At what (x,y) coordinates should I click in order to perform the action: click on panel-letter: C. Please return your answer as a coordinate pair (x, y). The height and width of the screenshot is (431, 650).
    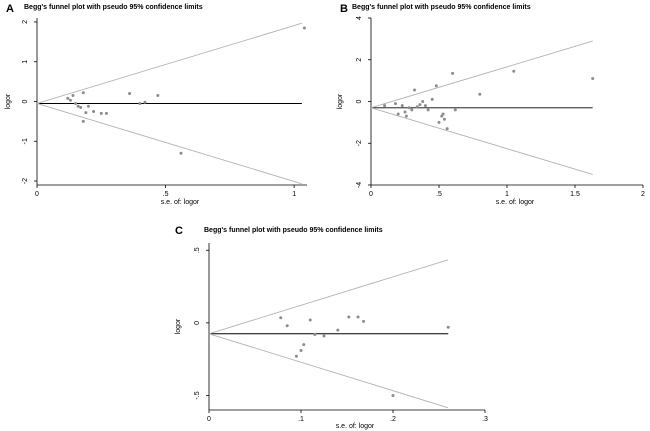
    Looking at the image, I should click on (179, 231).